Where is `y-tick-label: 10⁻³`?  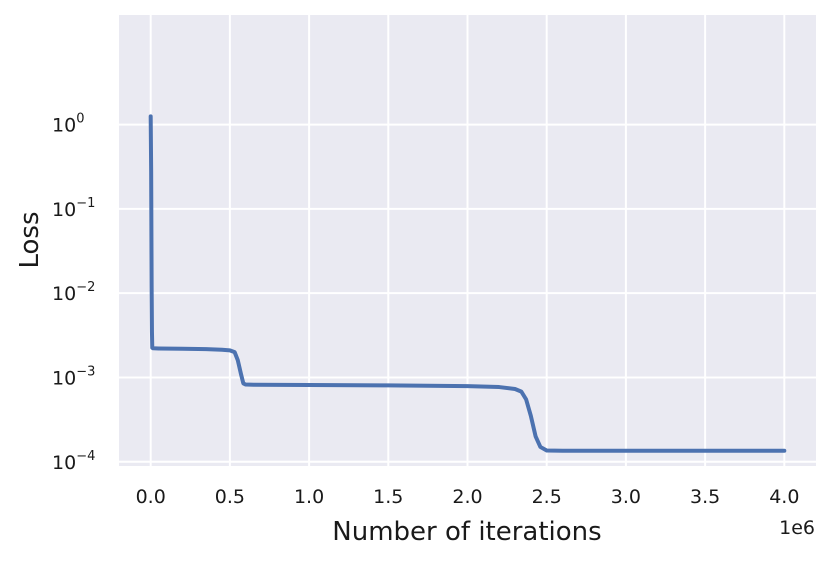 y-tick-label: 10⁻³ is located at coordinates (73, 376).